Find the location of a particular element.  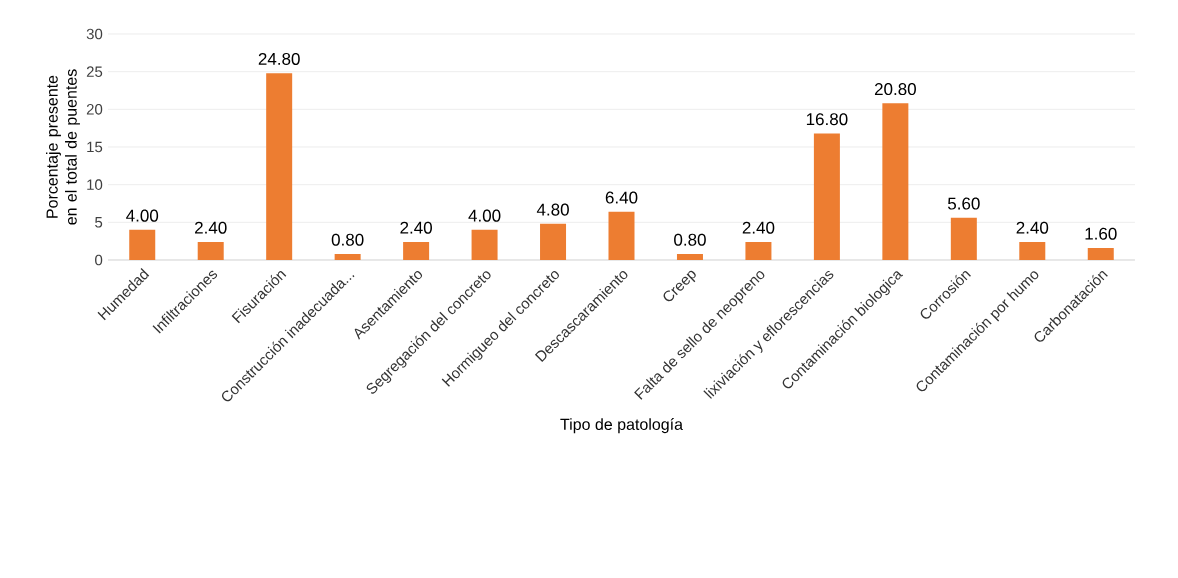

y-tick-label: 30 is located at coordinates (94, 34).